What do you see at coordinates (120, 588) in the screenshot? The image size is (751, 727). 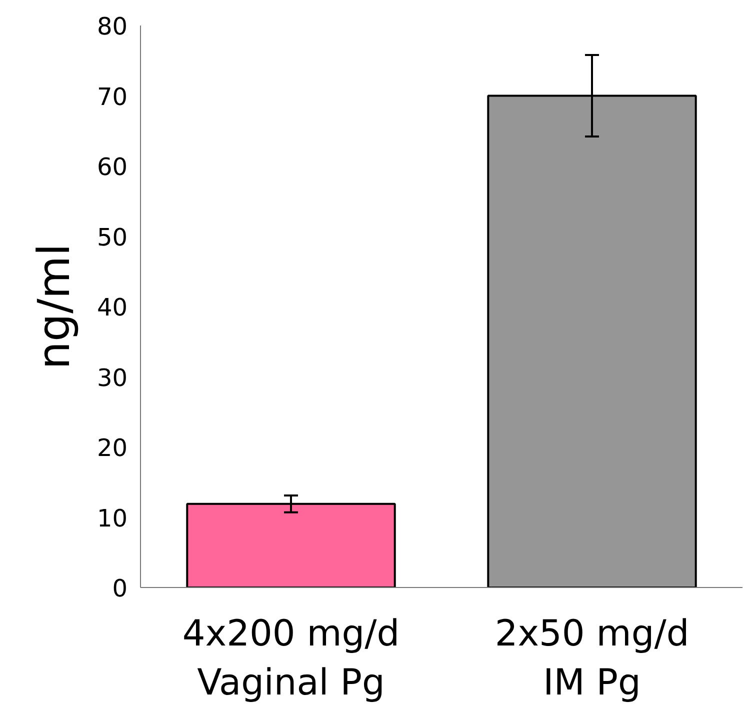 I see `y-tick-label: 0` at bounding box center [120, 588].